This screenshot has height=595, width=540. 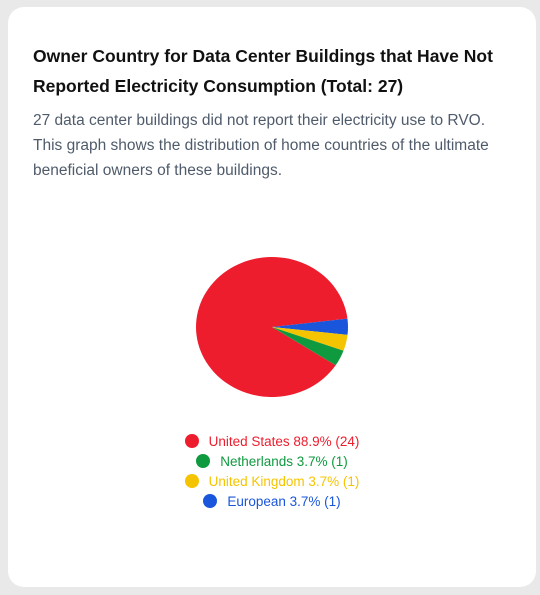 I want to click on legend-label: United States 88.9% (24), so click(x=284, y=441).